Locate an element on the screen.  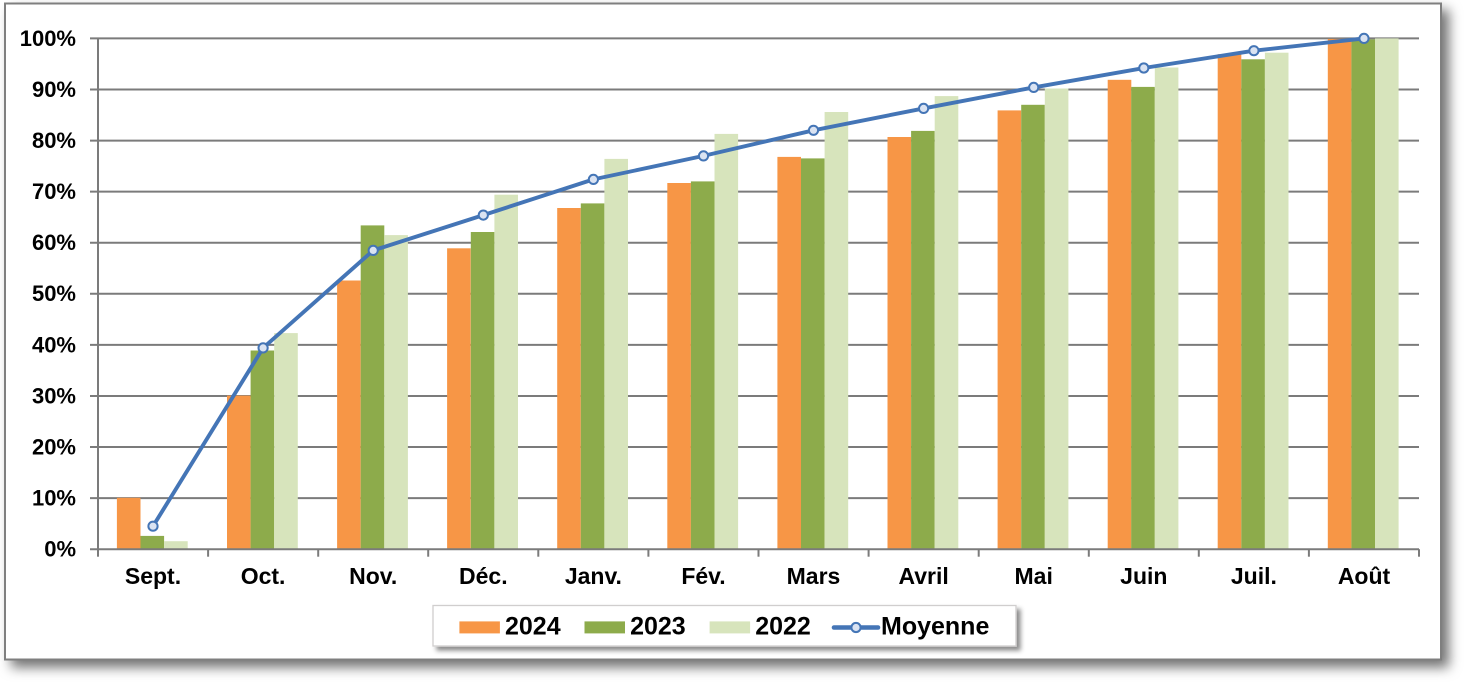
svg-text: 30% is located at coordinates (54, 395).